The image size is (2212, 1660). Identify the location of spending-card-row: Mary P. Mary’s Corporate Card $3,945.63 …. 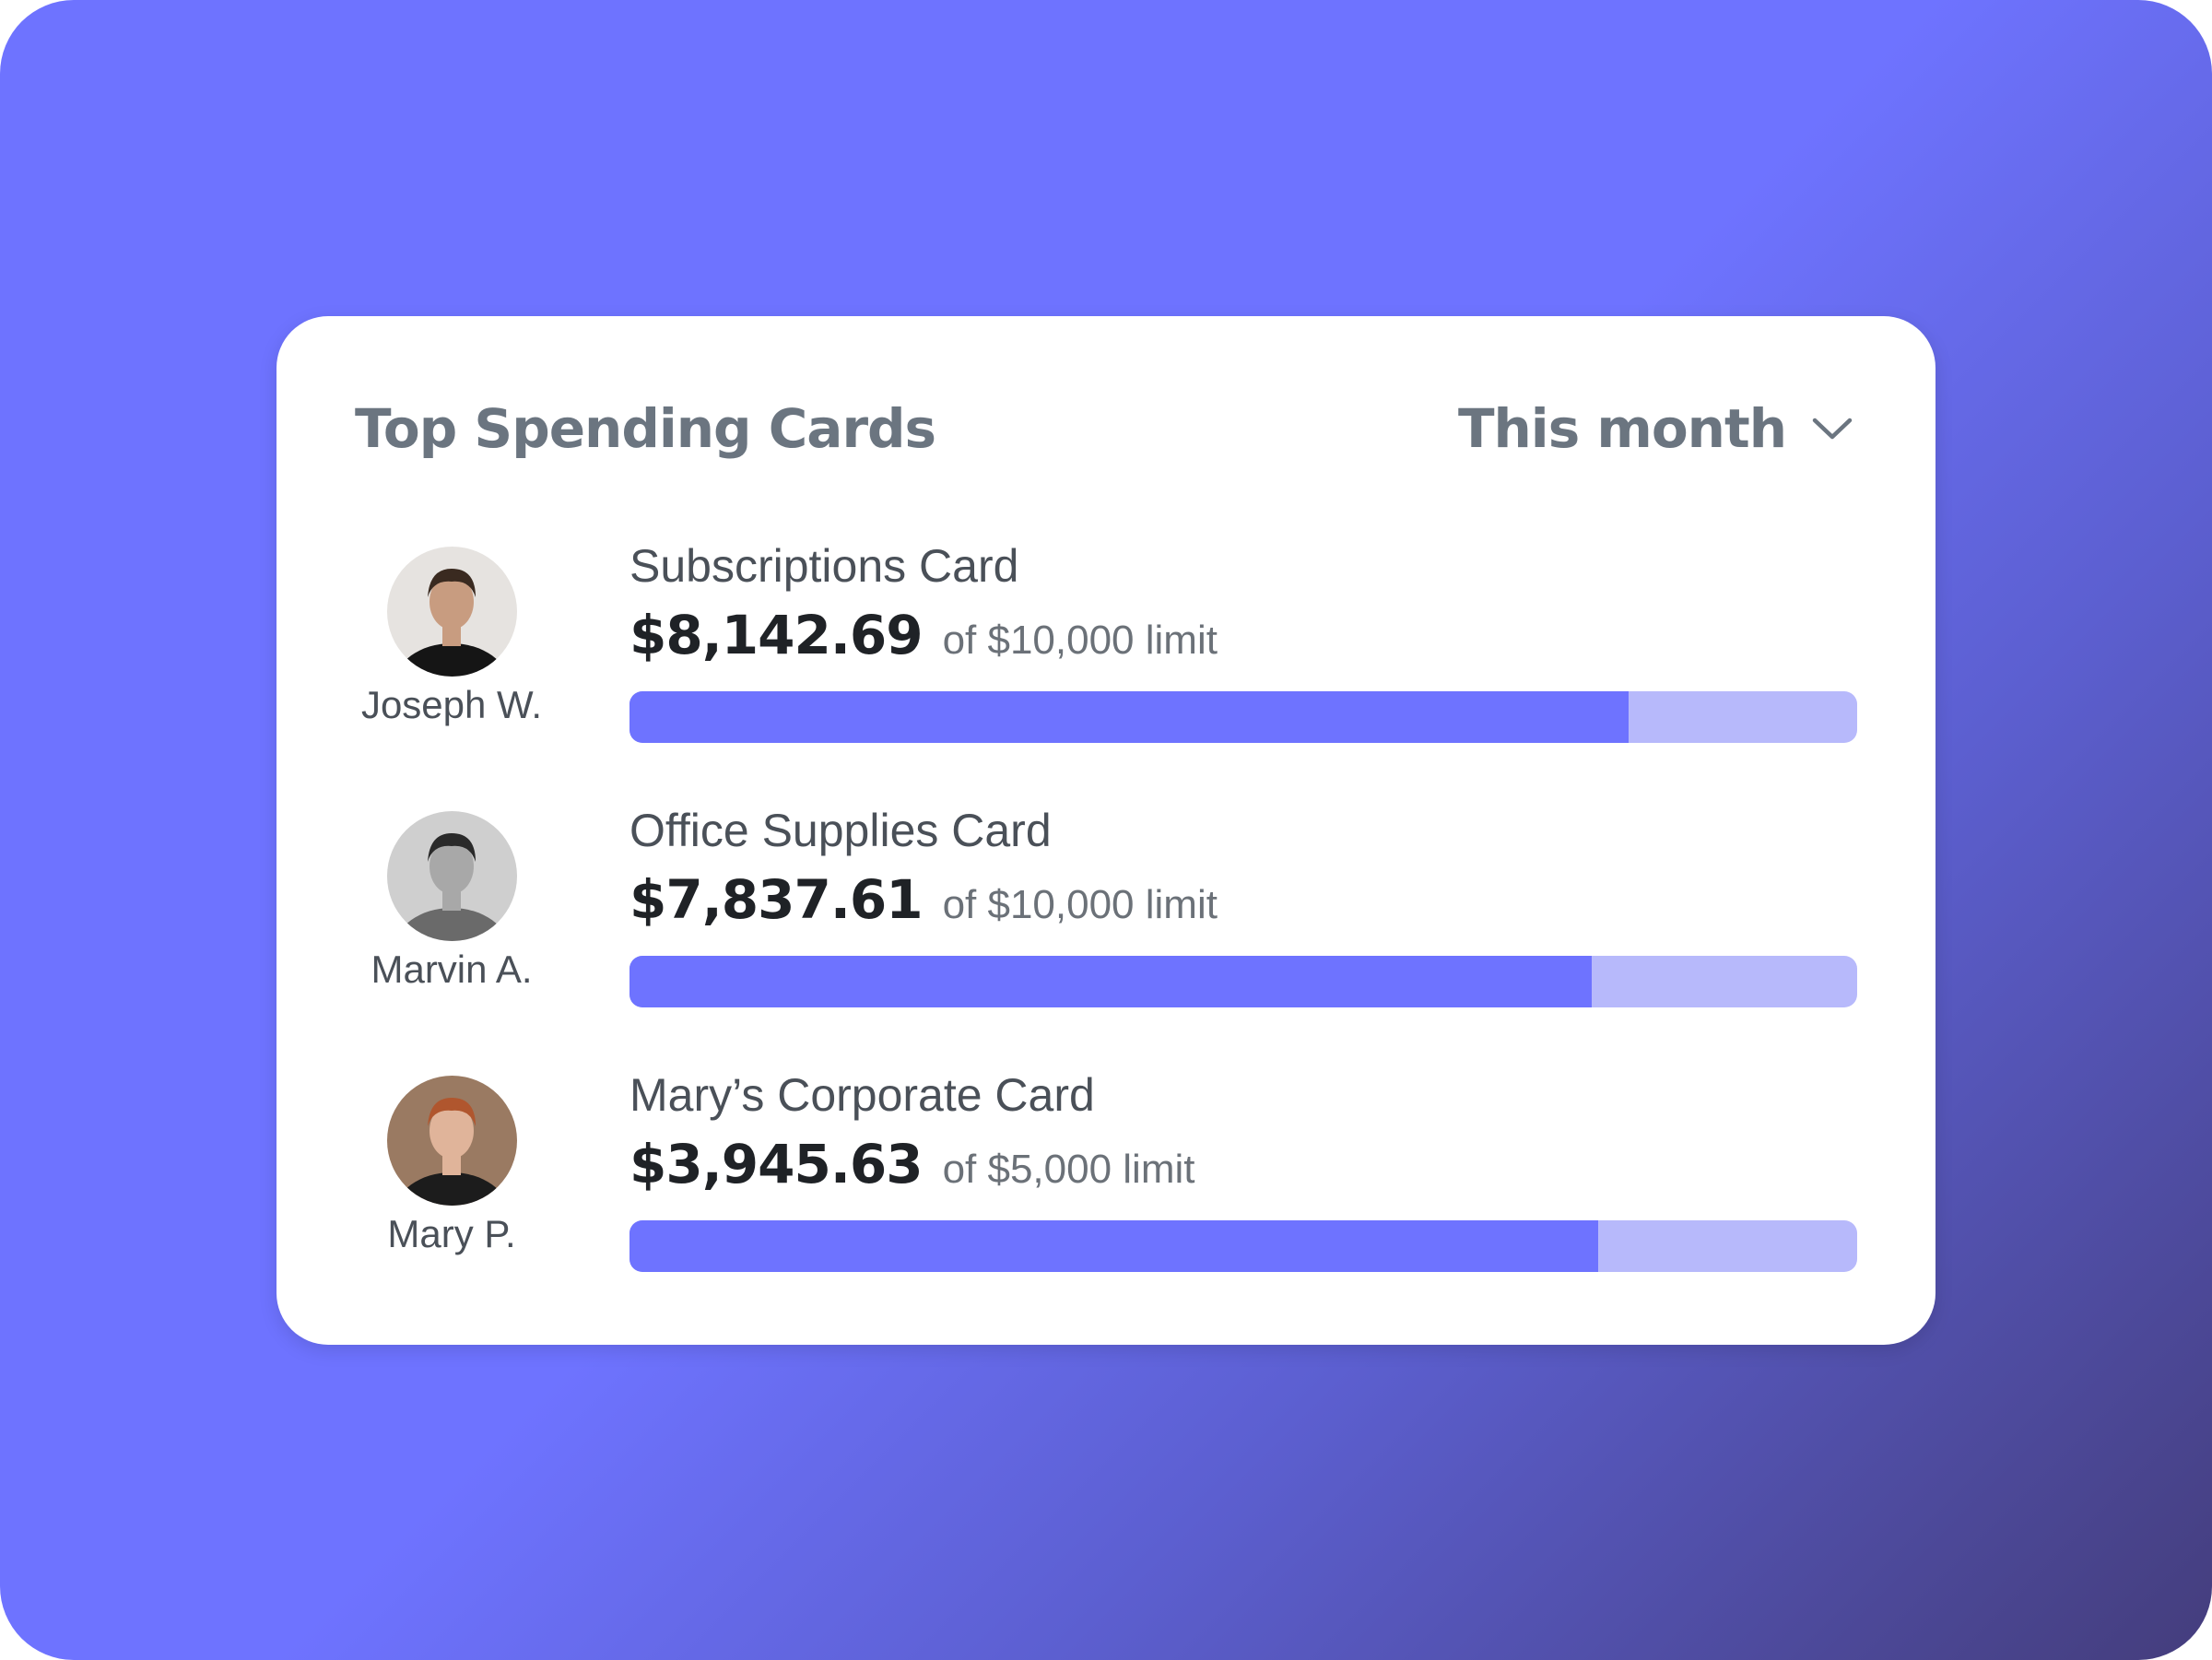
(1106, 1183).